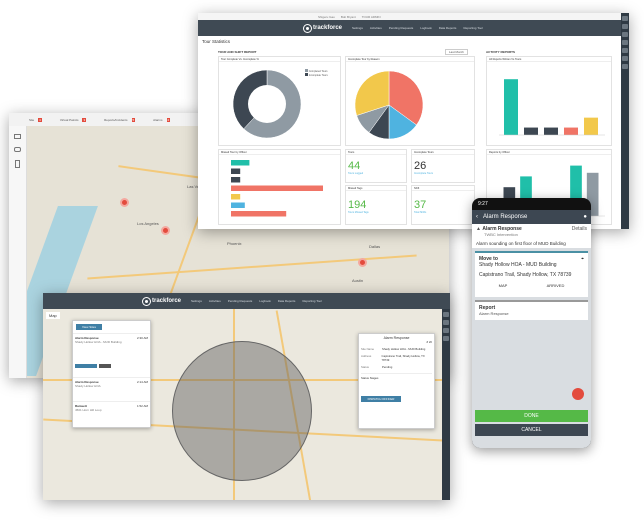  Describe the element at coordinates (17, 149) in the screenshot. I see `chat-icon` at that location.